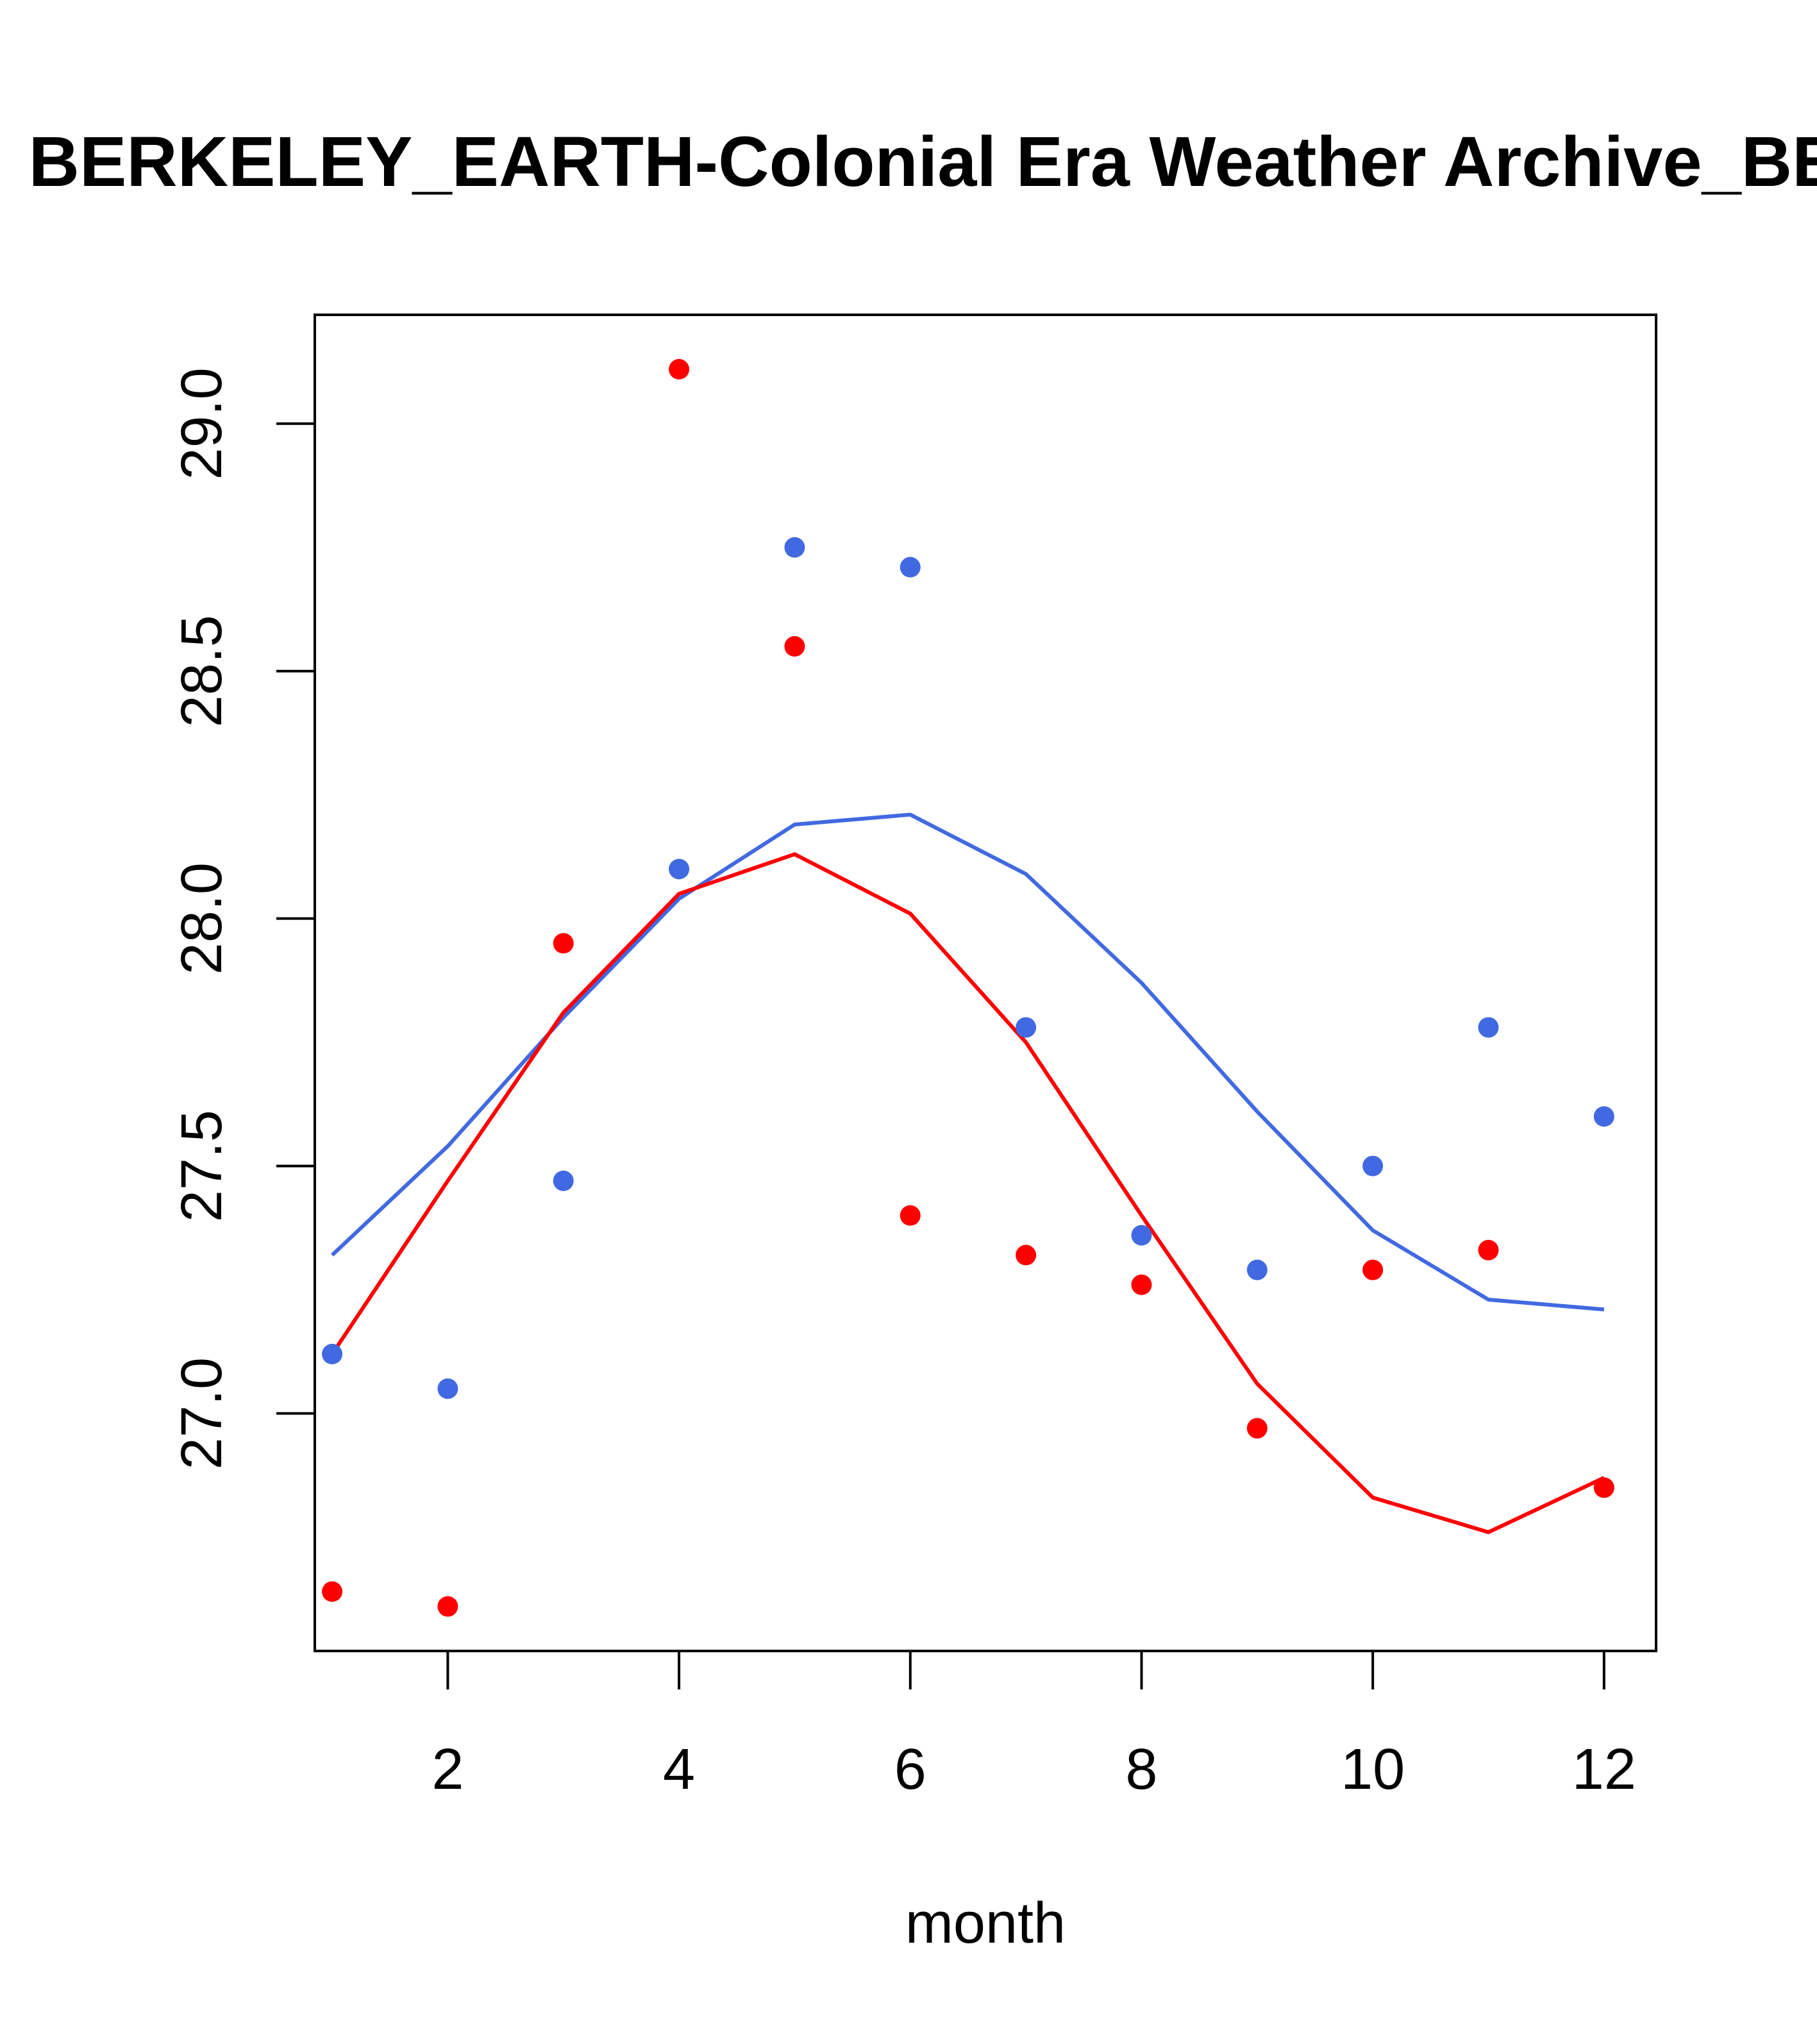 The height and width of the screenshot is (2044, 1817). I want to click on y-tick-label: 27.5, so click(202, 1166).